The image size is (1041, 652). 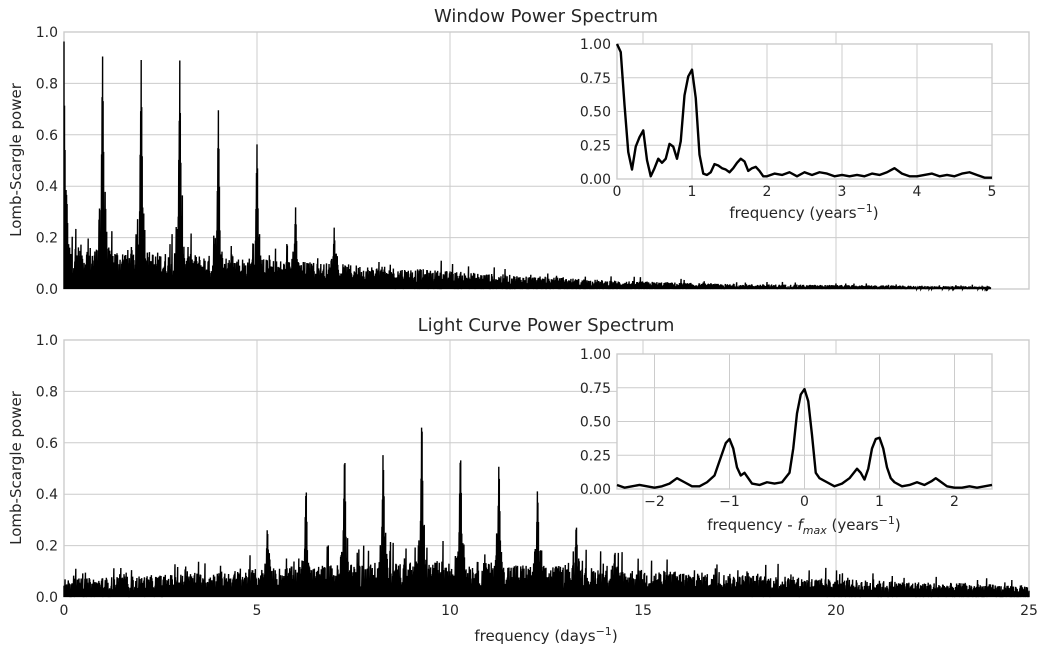 I want to click on window-spectrum-ylabel: Lomb-Scargle power, so click(x=16, y=159).